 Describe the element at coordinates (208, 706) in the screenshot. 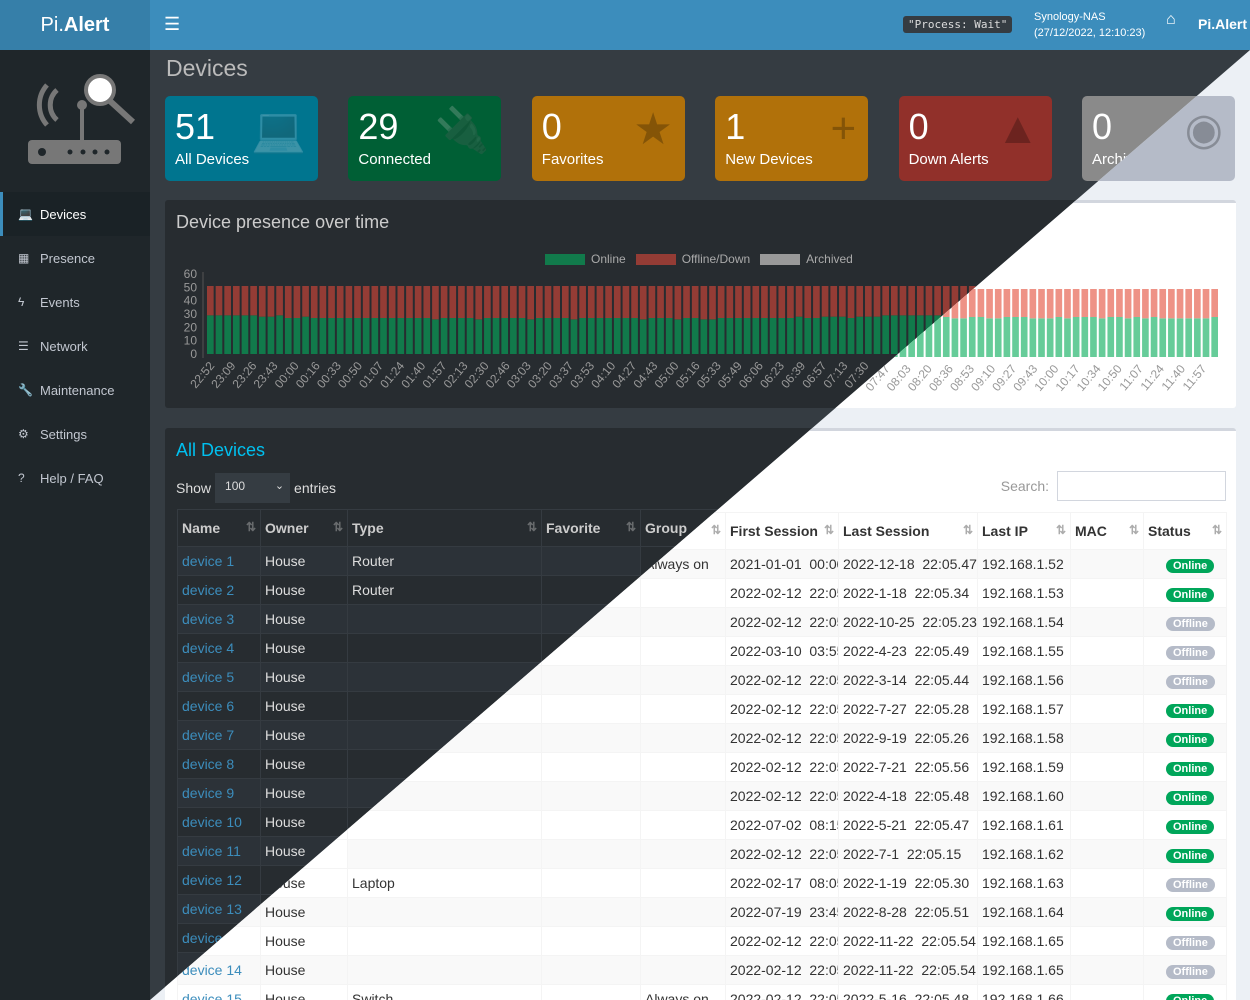

I see `device-link: device 6` at that location.